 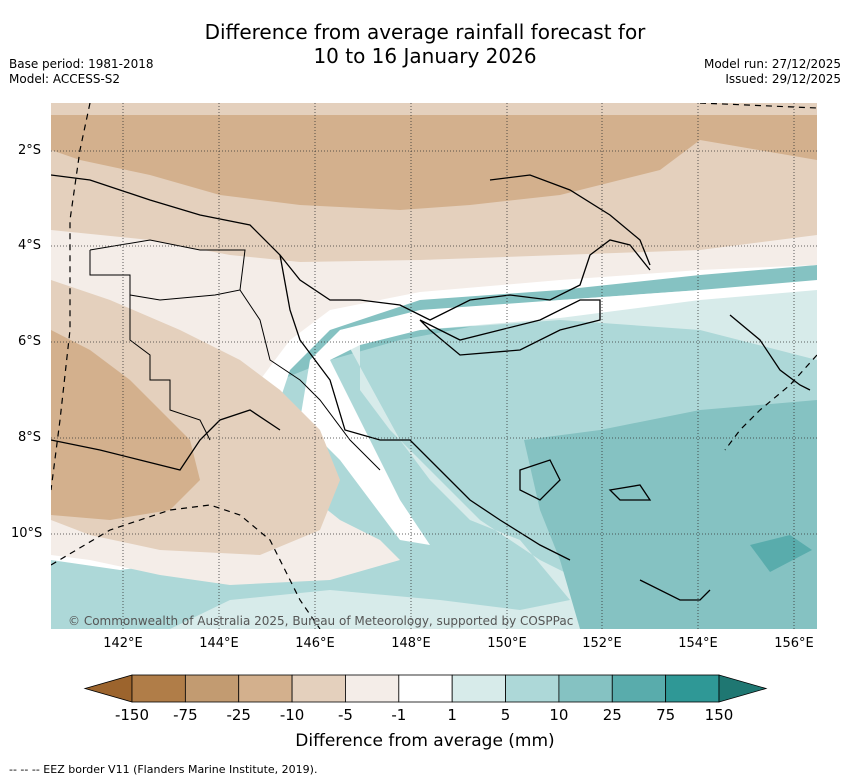 What do you see at coordinates (540, 480) in the screenshot?
I see `coast-island-mid` at bounding box center [540, 480].